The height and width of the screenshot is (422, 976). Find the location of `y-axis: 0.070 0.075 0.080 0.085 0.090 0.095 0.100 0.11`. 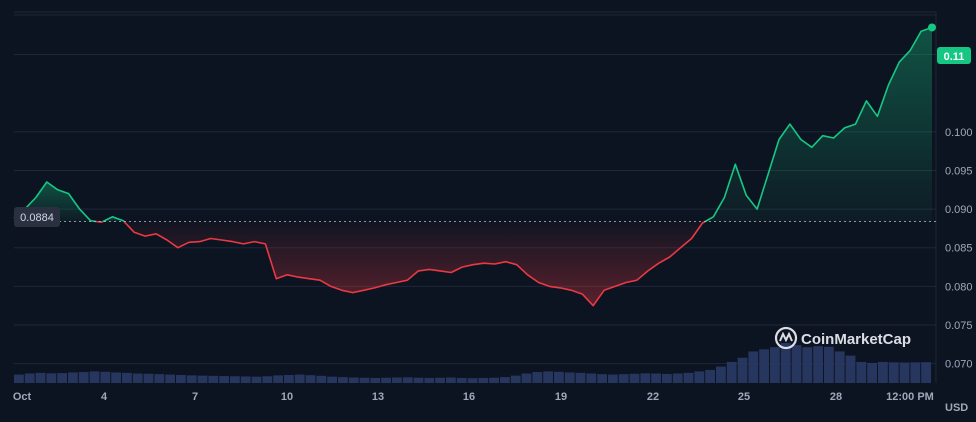

y-axis: 0.070 0.075 0.080 0.085 0.090 0.095 0.100 0.11 is located at coordinates (959, 210).